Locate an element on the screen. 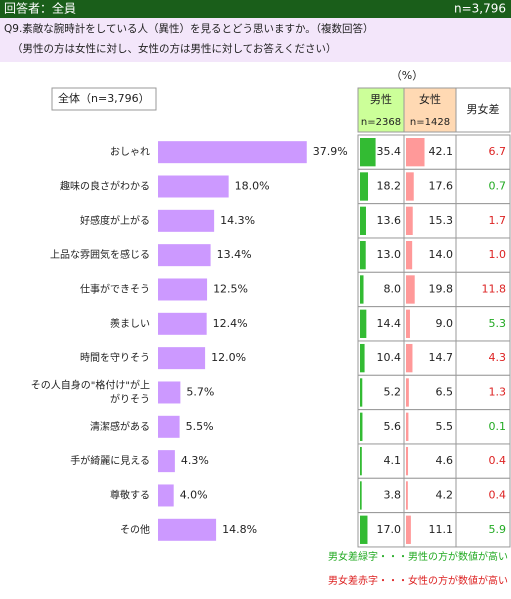  value-label: 5.7% is located at coordinates (200, 391).